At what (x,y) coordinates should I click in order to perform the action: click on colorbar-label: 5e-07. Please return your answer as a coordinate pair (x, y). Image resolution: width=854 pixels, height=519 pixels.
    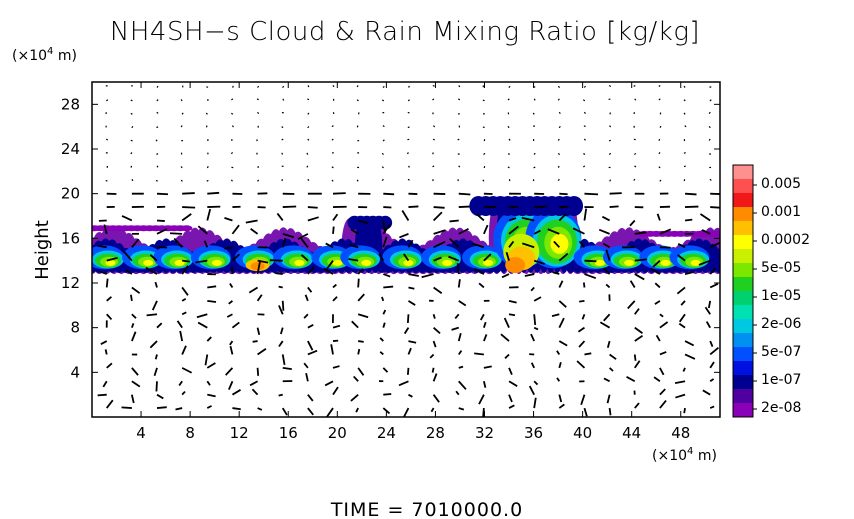
    Looking at the image, I should click on (781, 352).